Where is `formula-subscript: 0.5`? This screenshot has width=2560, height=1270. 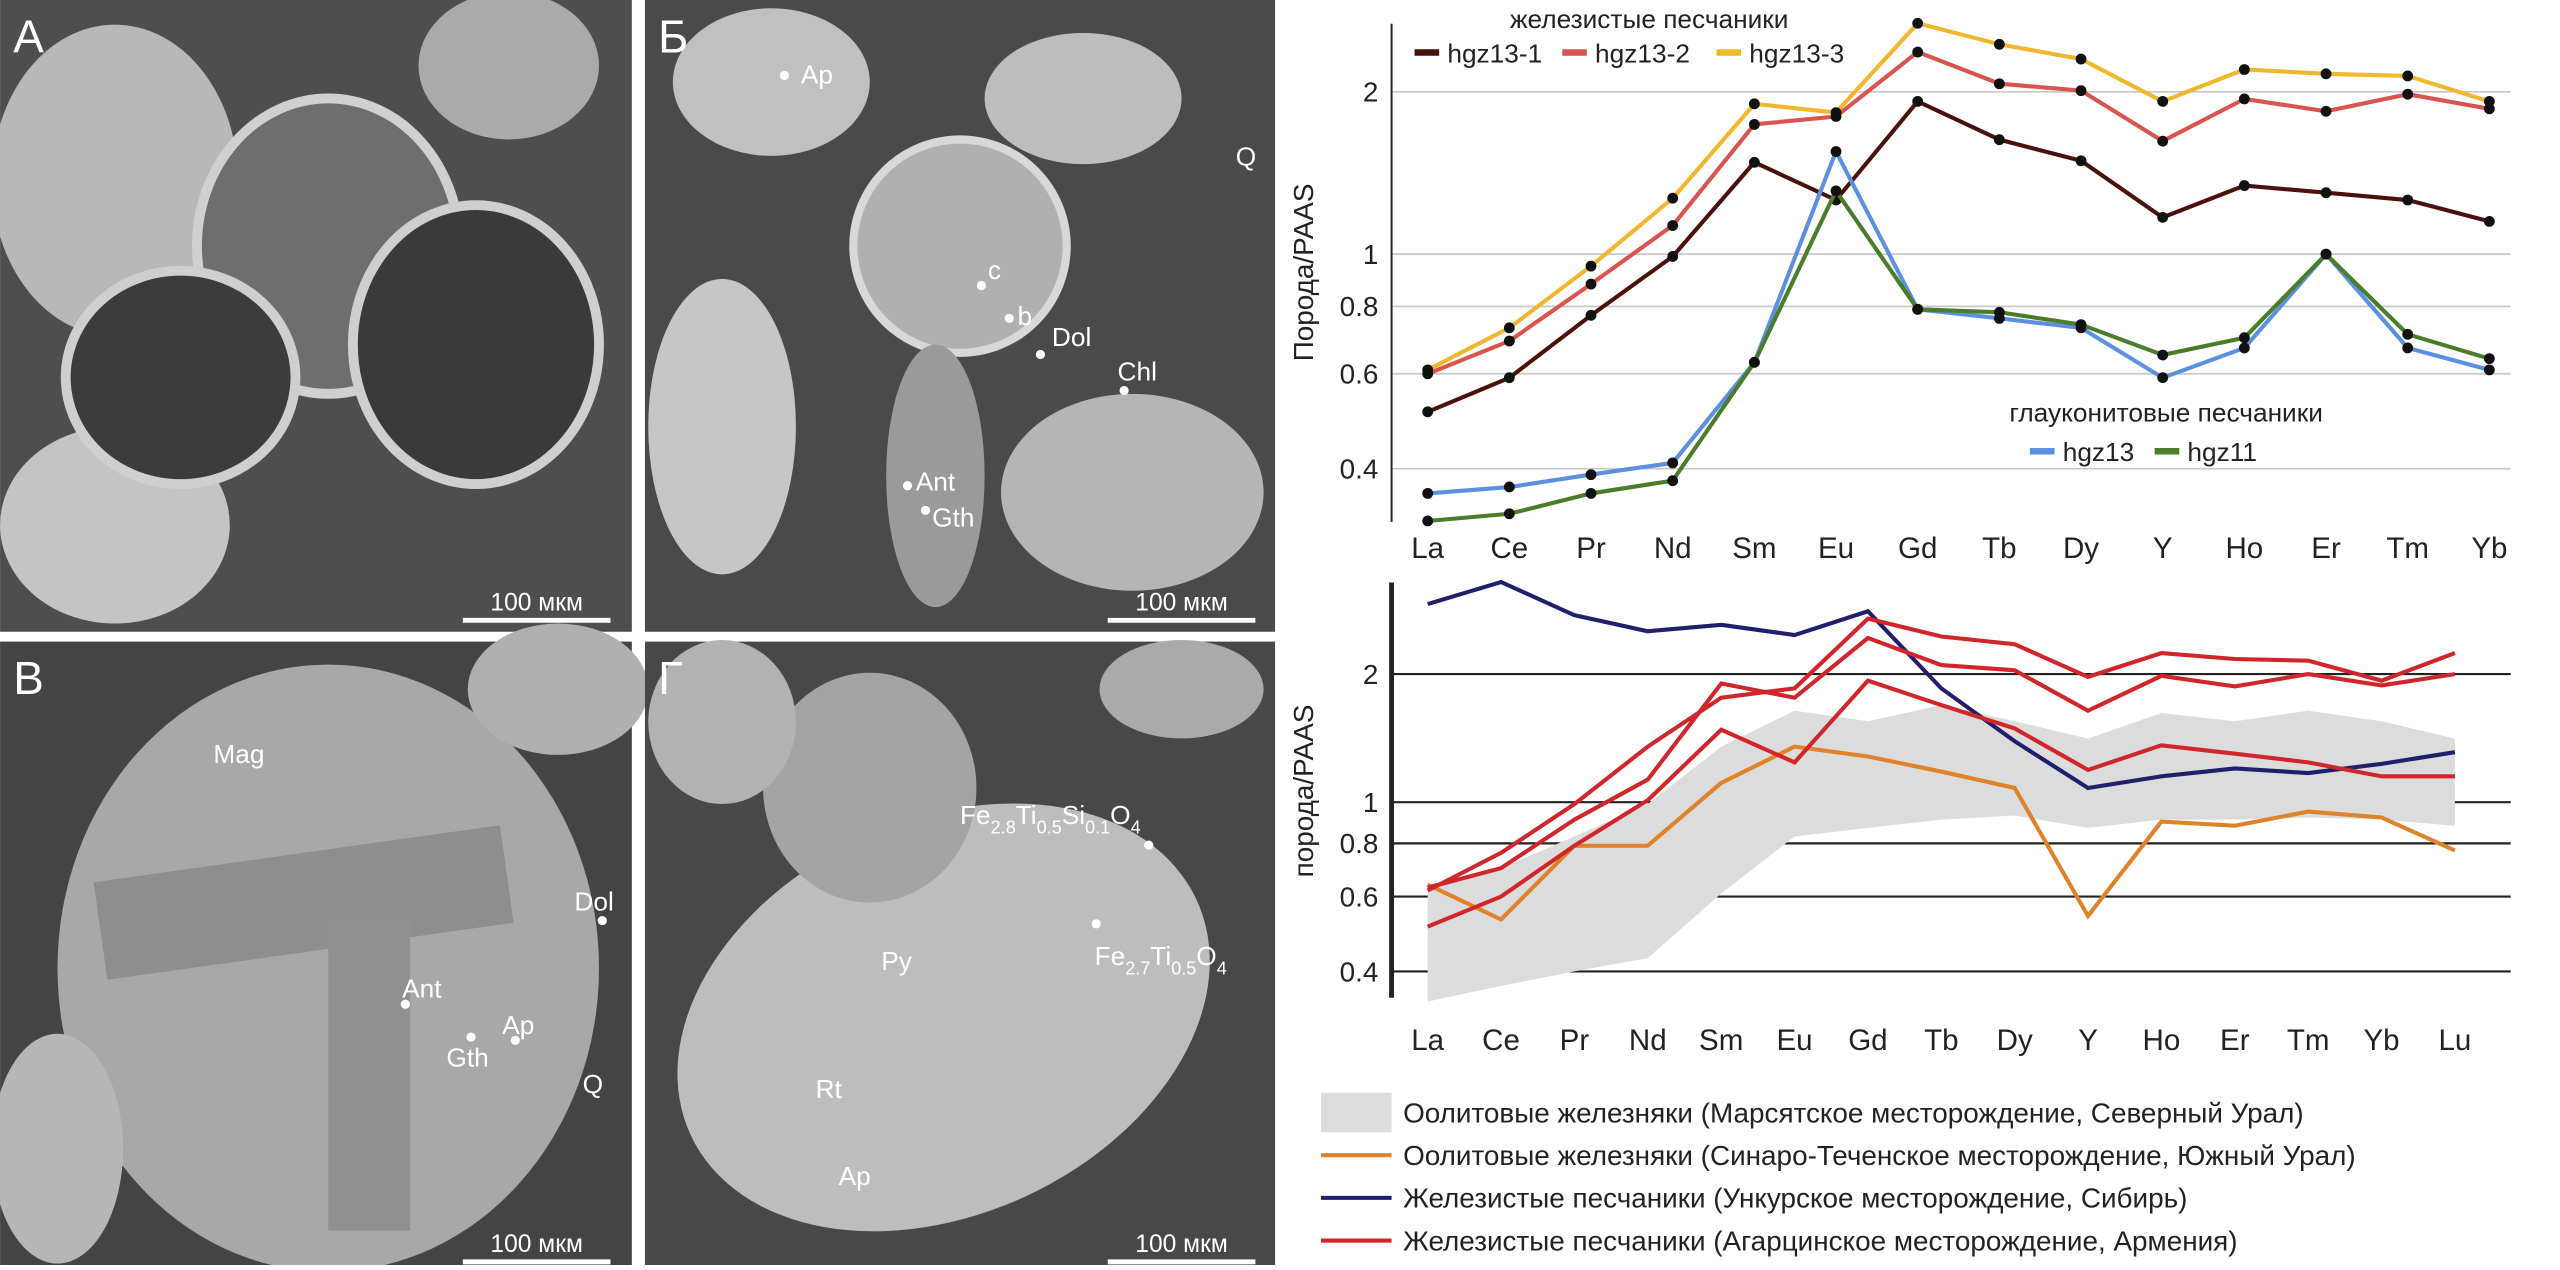
formula-subscript: 0.5 is located at coordinates (1049, 828).